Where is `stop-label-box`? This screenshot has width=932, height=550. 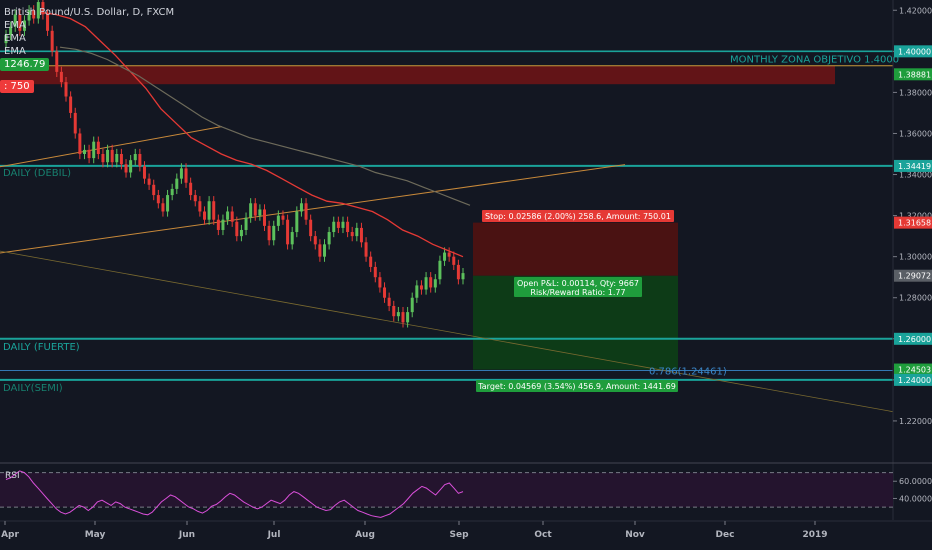 stop-label-box is located at coordinates (578, 216).